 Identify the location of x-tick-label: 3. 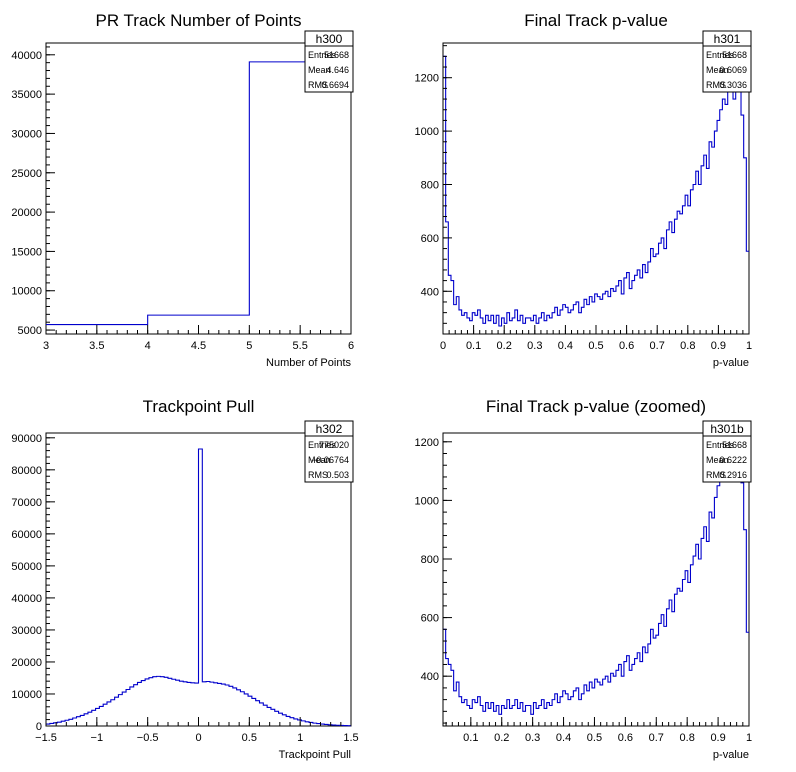
(46, 346).